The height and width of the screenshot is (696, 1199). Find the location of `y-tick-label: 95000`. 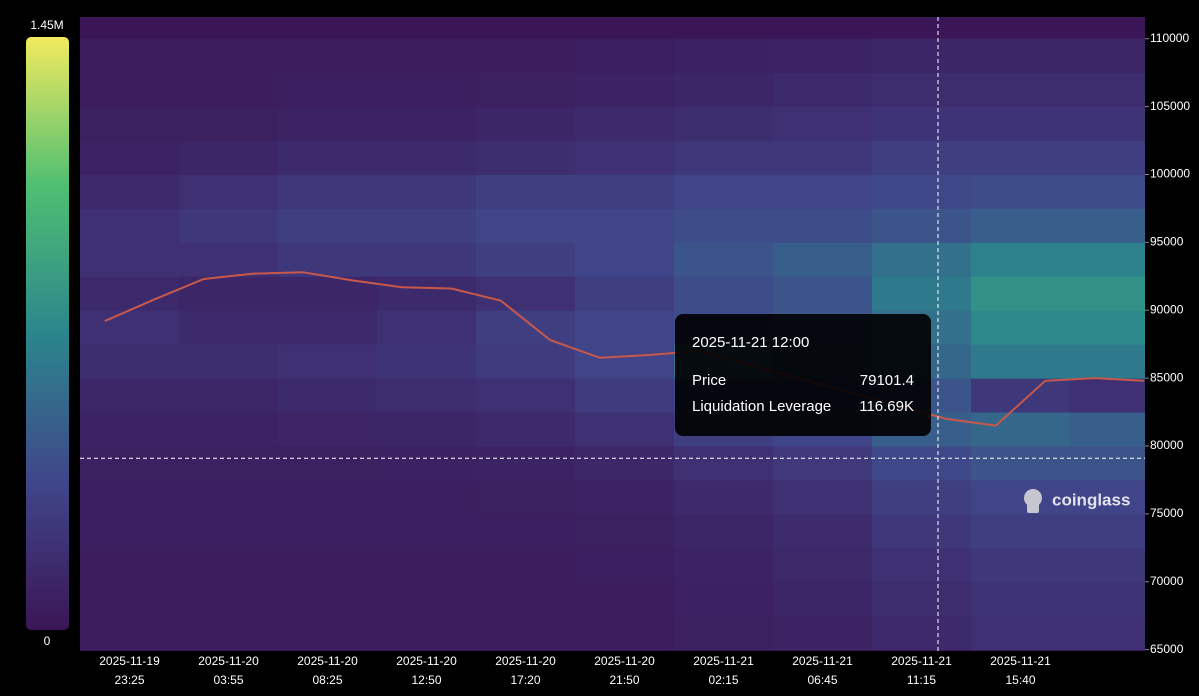

y-tick-label: 95000 is located at coordinates (1167, 242).